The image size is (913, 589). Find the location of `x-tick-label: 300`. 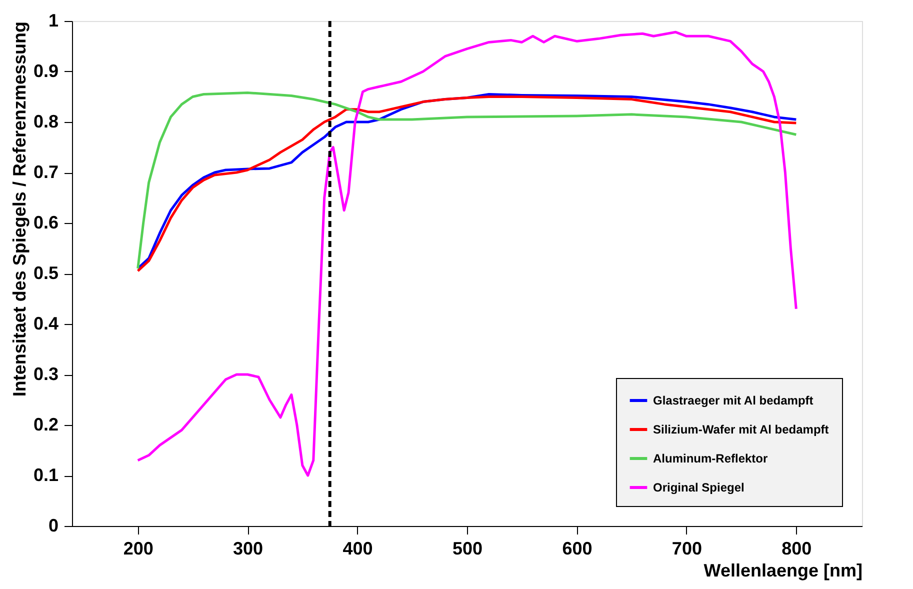

x-tick-label: 300 is located at coordinates (248, 548).